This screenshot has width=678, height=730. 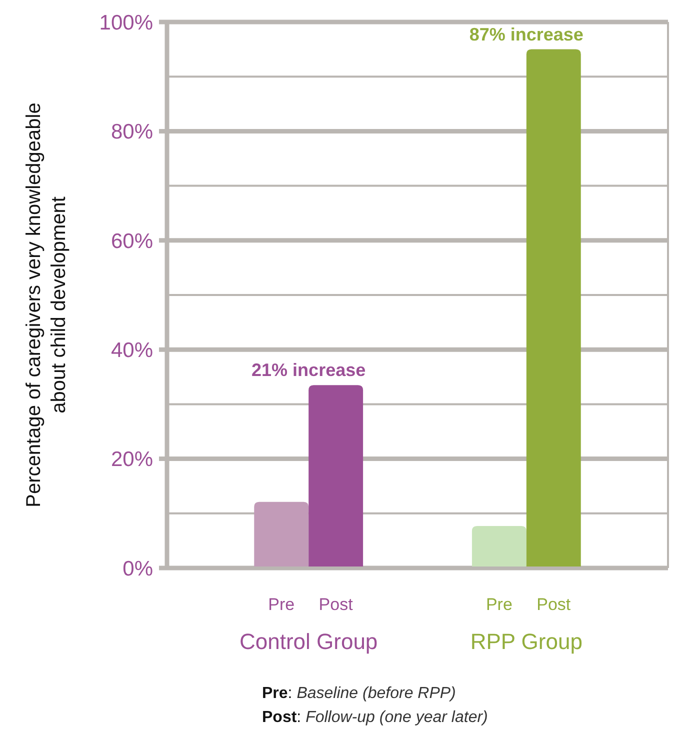 What do you see at coordinates (126, 22) in the screenshot?
I see `y-tick-label: 100%` at bounding box center [126, 22].